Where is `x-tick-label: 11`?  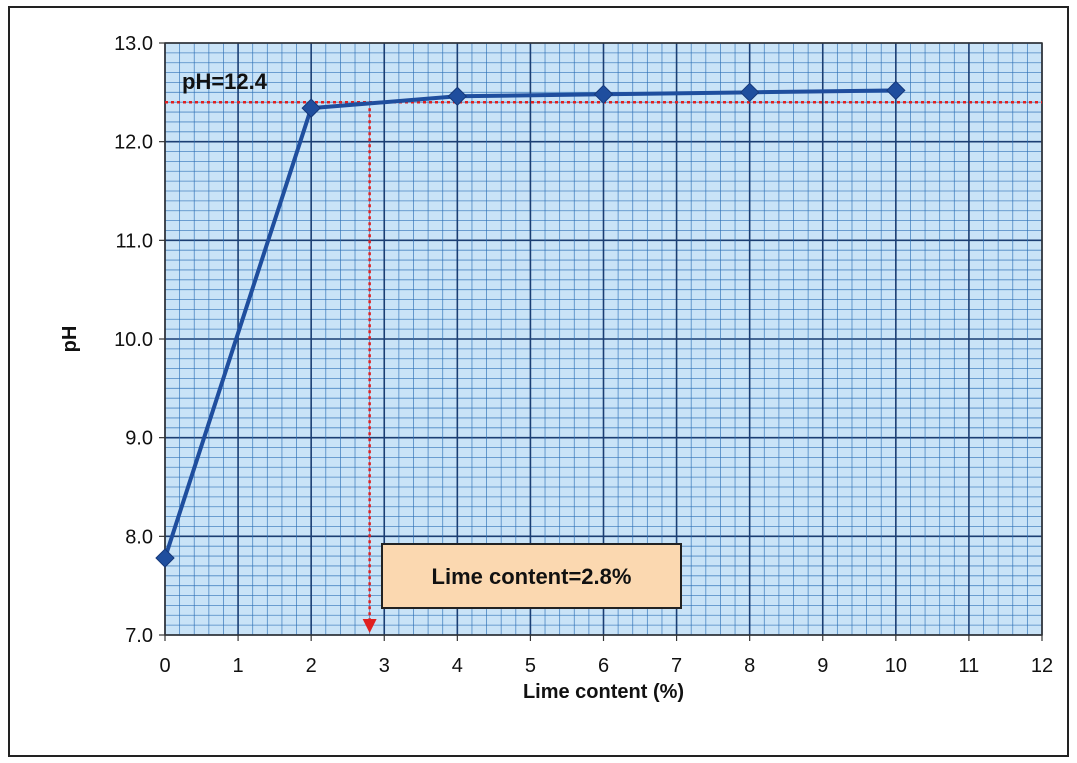
x-tick-label: 11 is located at coordinates (969, 666).